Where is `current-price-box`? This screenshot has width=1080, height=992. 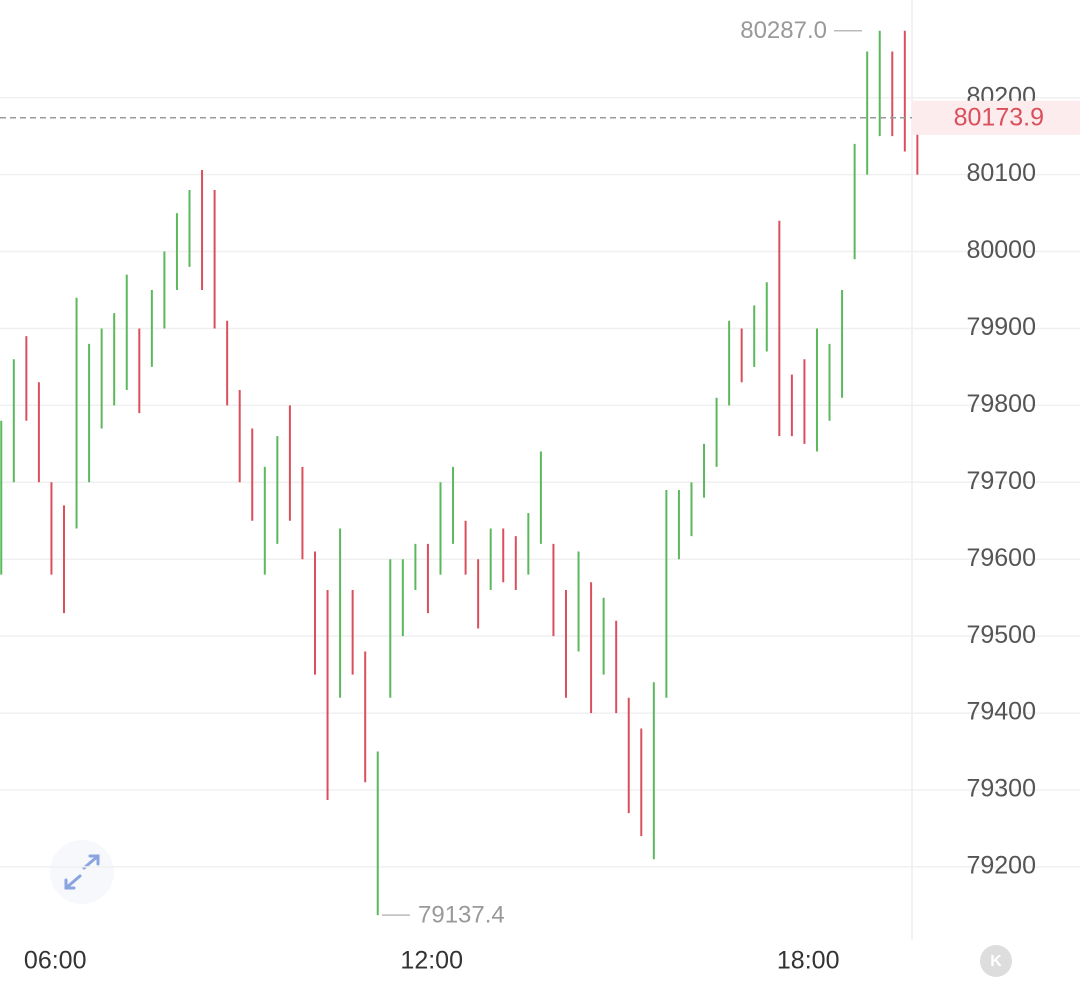
current-price-box is located at coordinates (996, 117).